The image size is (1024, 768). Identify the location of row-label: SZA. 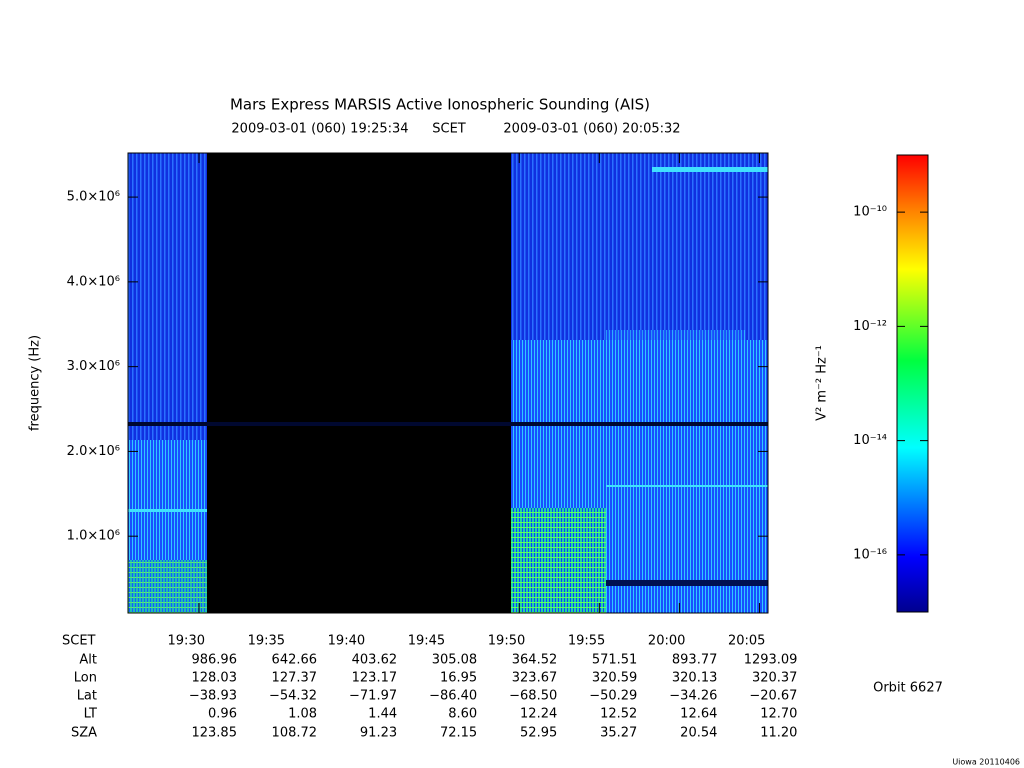
(84, 733).